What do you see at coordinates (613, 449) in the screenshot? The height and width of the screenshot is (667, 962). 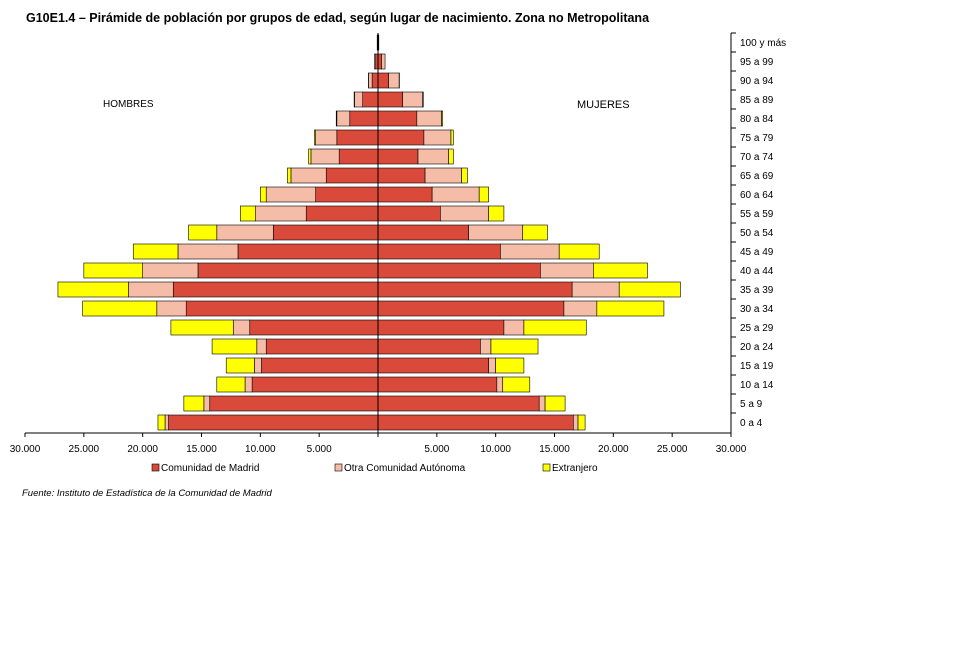 I see `x-tick-label: 20.000` at bounding box center [613, 449].